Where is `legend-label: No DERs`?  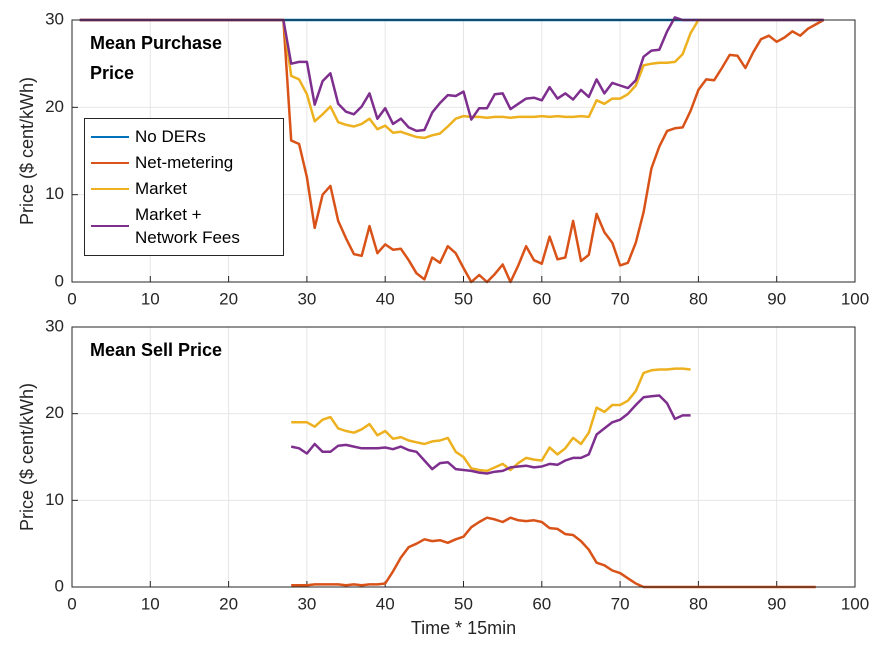 legend-label: No DERs is located at coordinates (170, 136).